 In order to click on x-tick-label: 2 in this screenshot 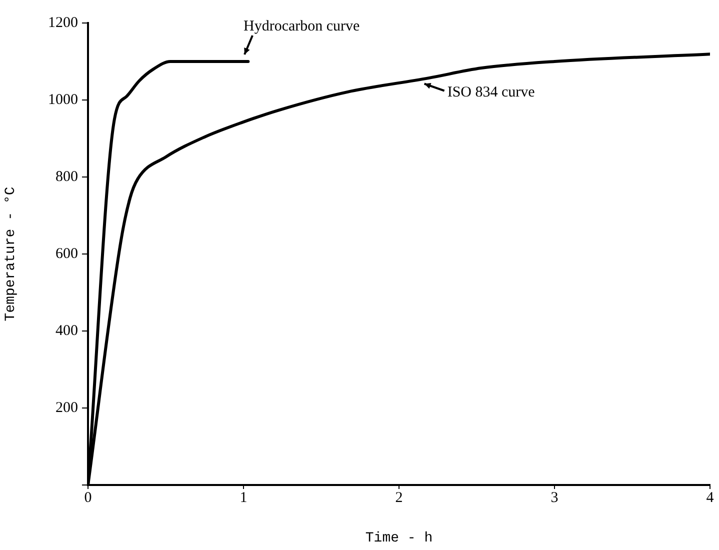, I will do `click(399, 498)`.